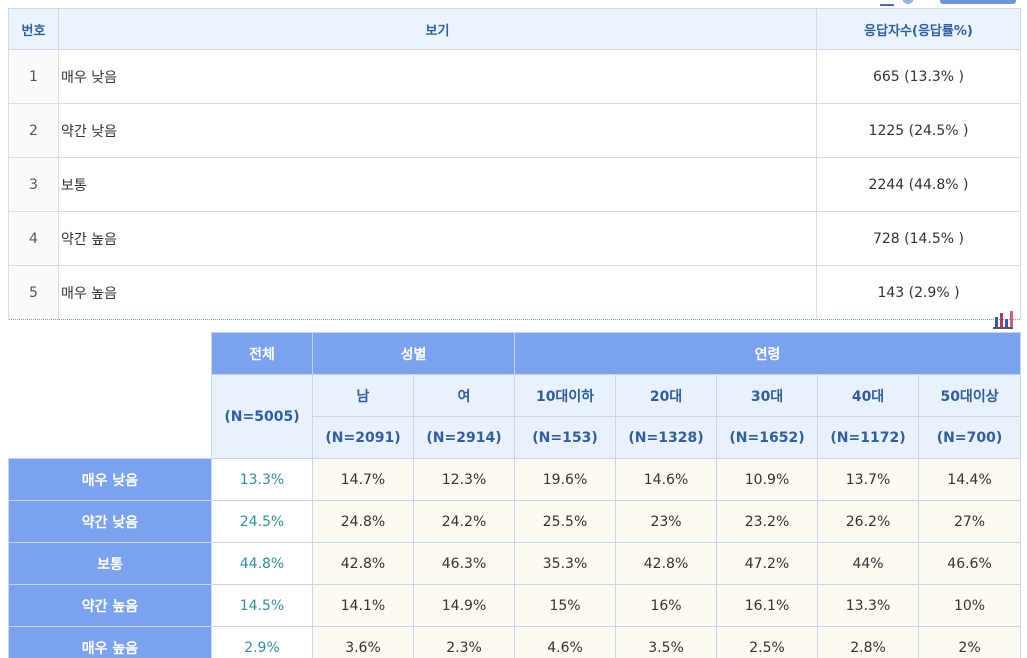 Image resolution: width=1027 pixels, height=658 pixels. I want to click on answer-number: 1, so click(33, 76).